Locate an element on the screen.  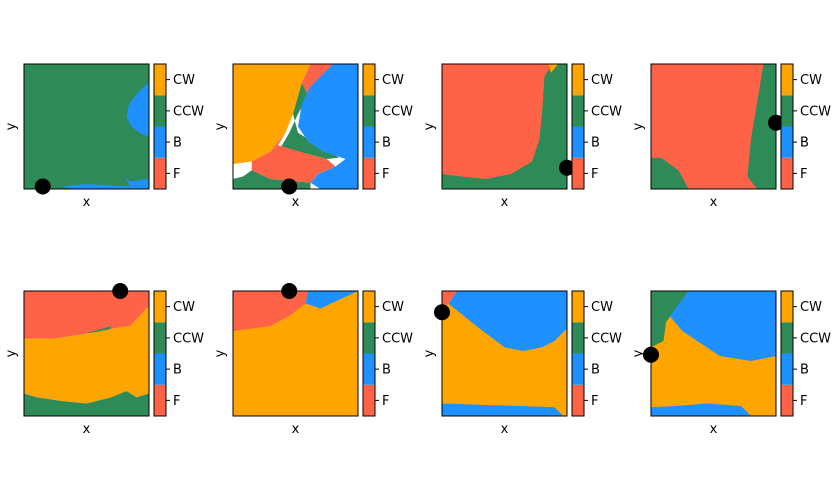
panel-1: x y F B CCW CW is located at coordinates (104, 136).